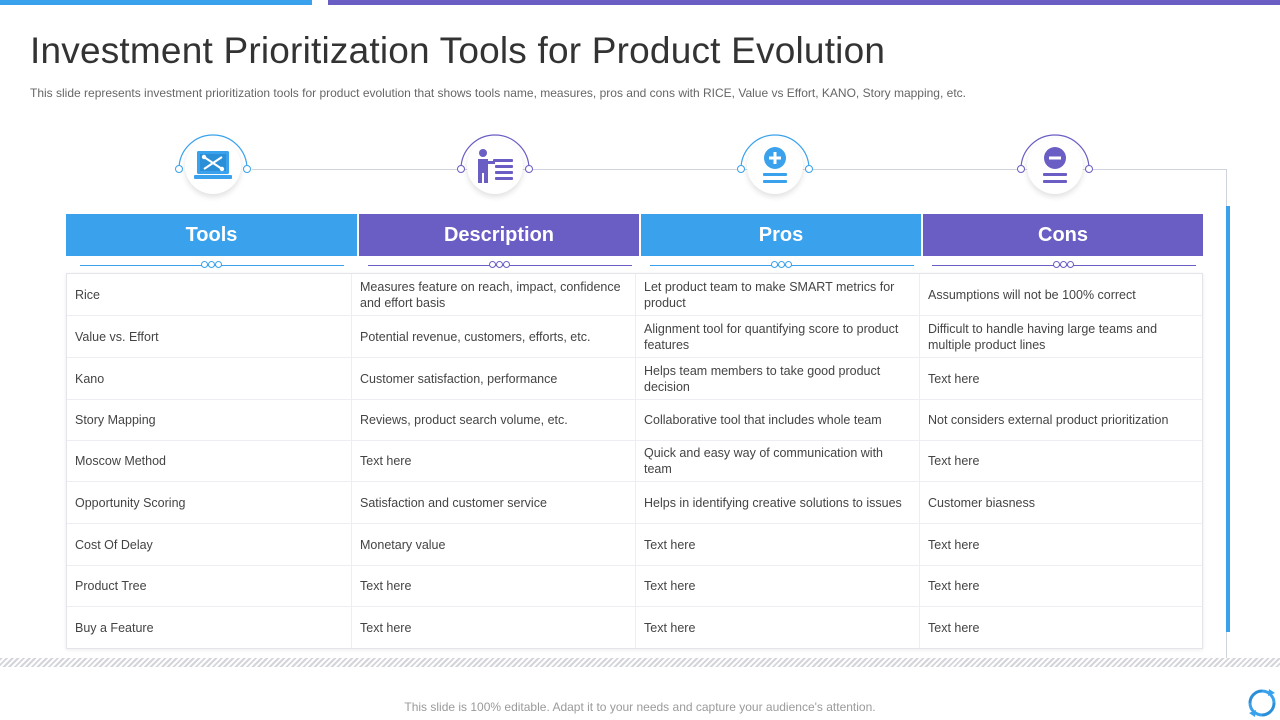  I want to click on refresh-cycle-icon, so click(1262, 703).